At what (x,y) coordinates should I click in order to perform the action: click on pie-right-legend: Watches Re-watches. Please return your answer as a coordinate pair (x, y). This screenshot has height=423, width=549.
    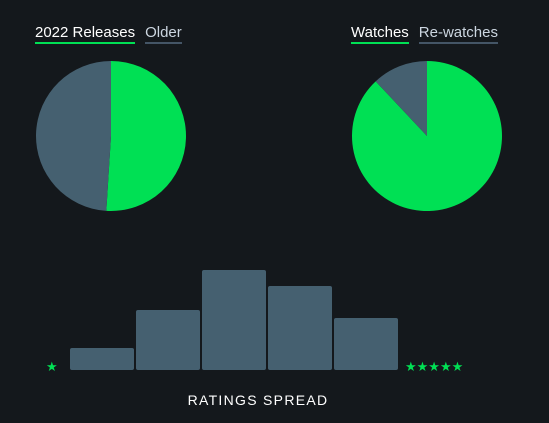
    Looking at the image, I should click on (424, 34).